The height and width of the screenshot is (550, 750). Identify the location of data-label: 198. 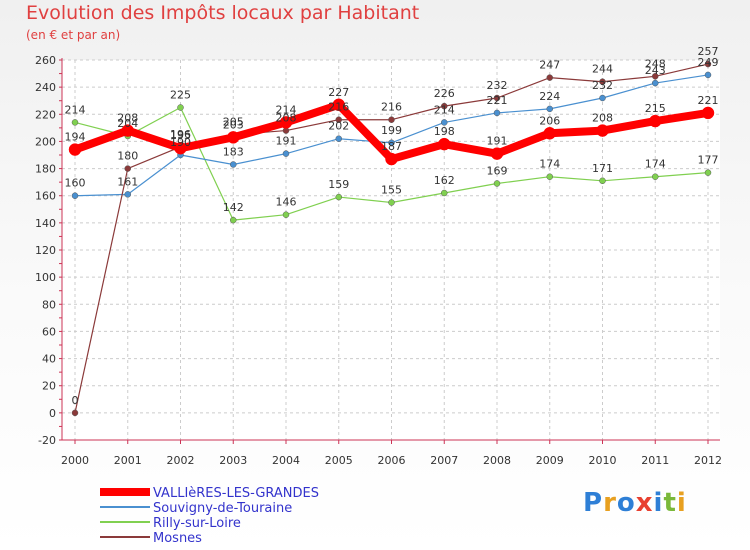
(444, 131).